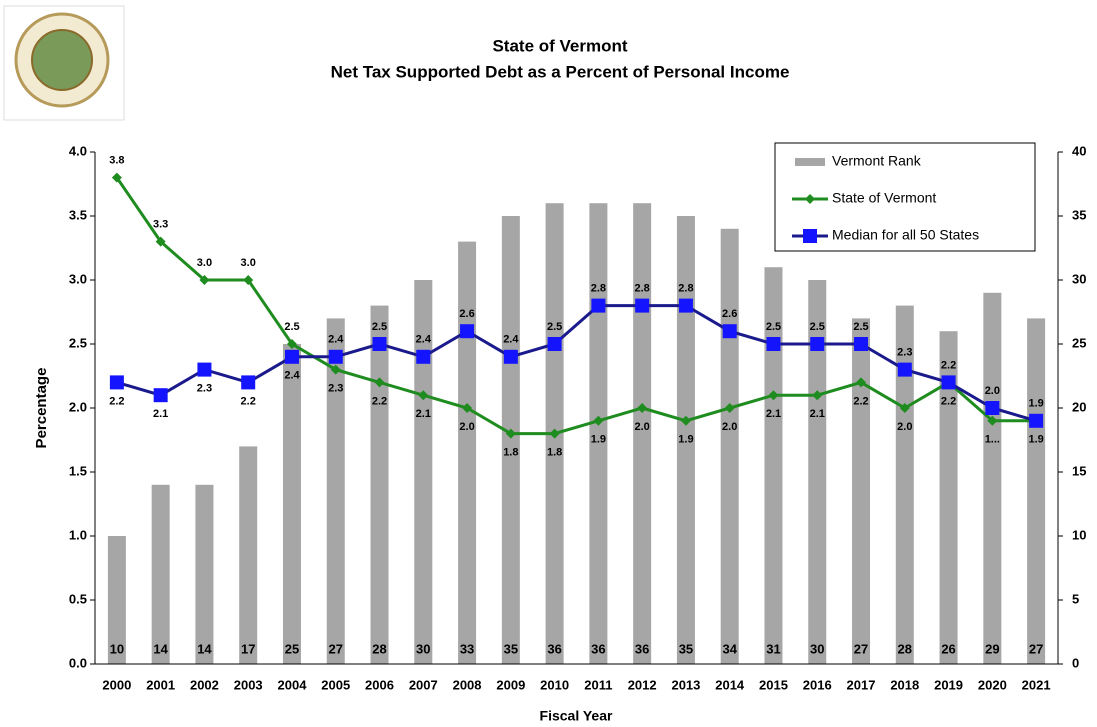  I want to click on logo, so click(64, 63).